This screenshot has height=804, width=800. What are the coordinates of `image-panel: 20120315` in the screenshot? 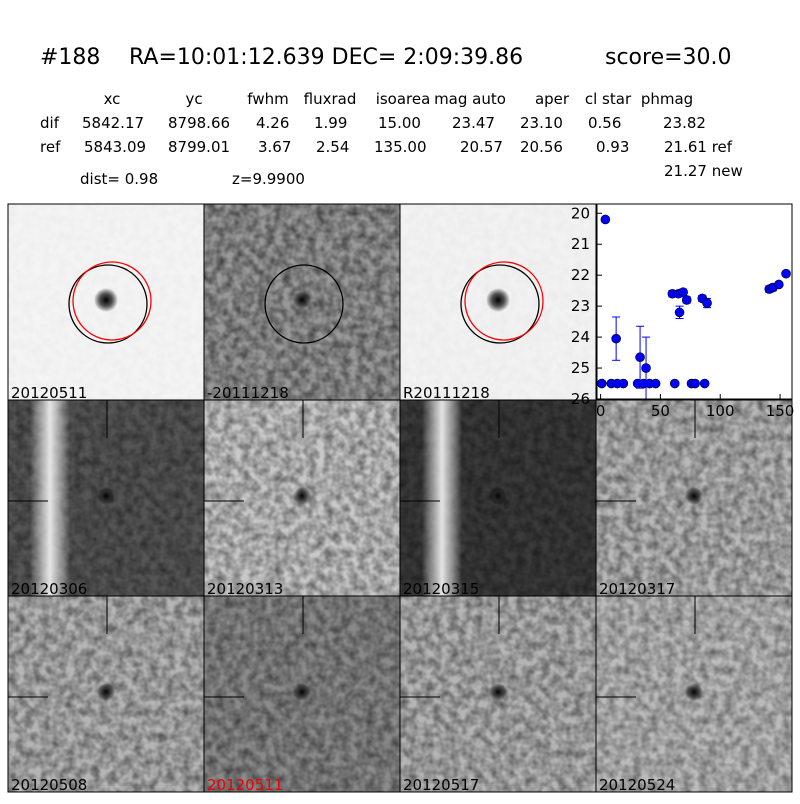 It's located at (498, 498).